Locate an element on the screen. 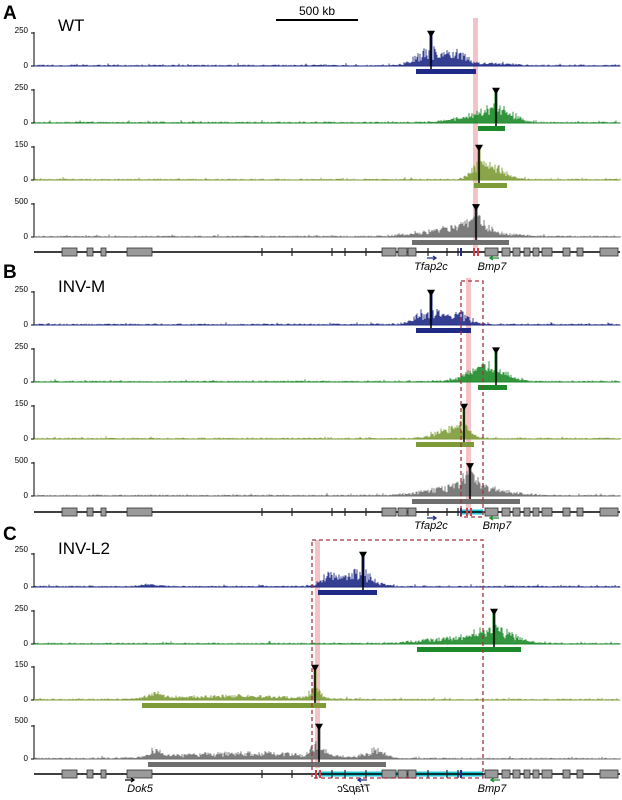 Image resolution: width=622 pixels, height=800 pixels. tick-c2-max: 250 is located at coordinates (22, 608).